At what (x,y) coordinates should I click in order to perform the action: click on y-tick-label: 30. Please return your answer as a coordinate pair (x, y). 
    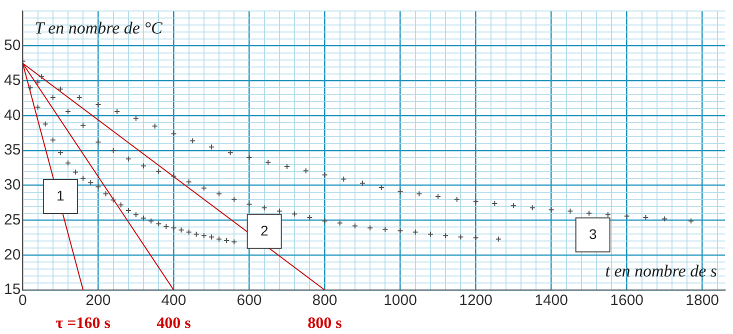
    Looking at the image, I should click on (12, 185).